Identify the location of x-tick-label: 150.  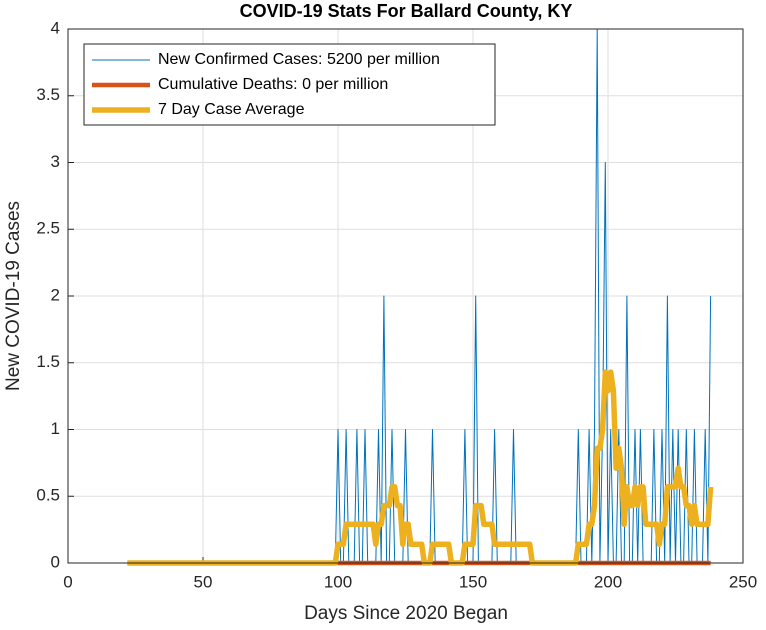
(473, 581).